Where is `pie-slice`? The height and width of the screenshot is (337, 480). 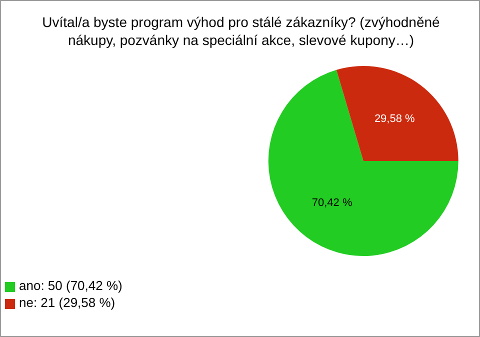 pie-slice is located at coordinates (397, 113).